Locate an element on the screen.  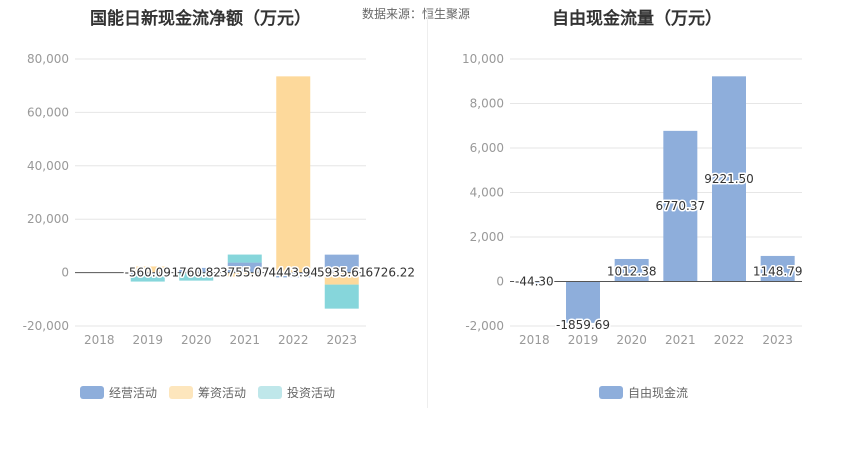
left-y-tick-label: 80,000 is located at coordinates (48, 59).